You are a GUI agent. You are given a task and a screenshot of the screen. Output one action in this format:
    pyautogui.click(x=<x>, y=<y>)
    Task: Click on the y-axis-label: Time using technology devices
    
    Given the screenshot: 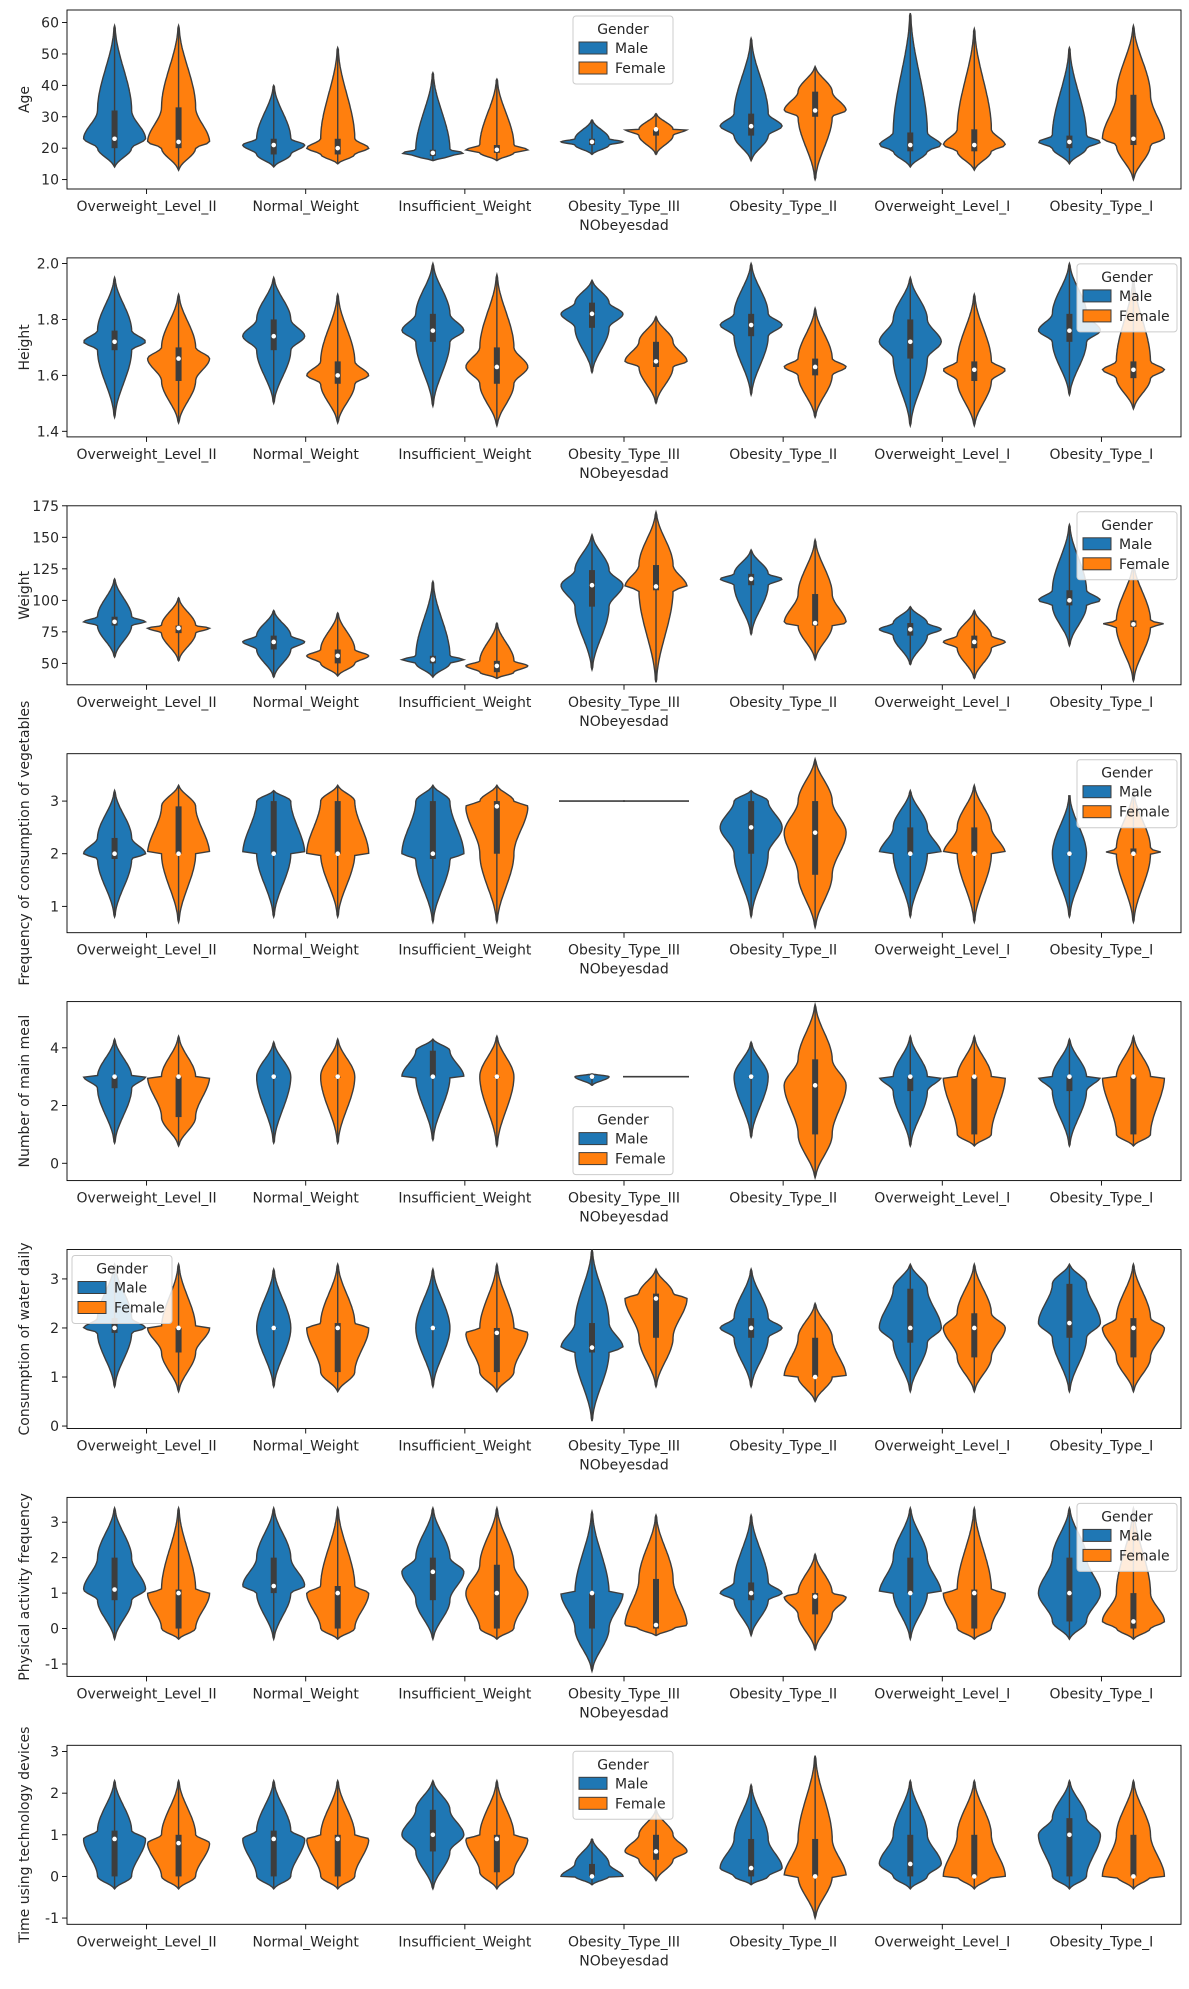 What is the action you would take?
    pyautogui.click(x=25, y=1835)
    